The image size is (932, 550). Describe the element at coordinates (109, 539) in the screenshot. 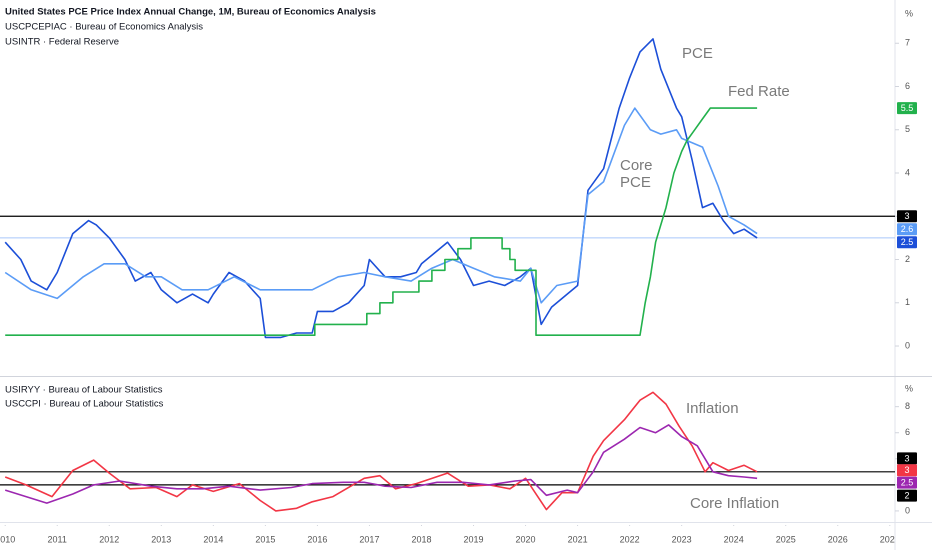

I see `x-tick-label: 2012` at that location.